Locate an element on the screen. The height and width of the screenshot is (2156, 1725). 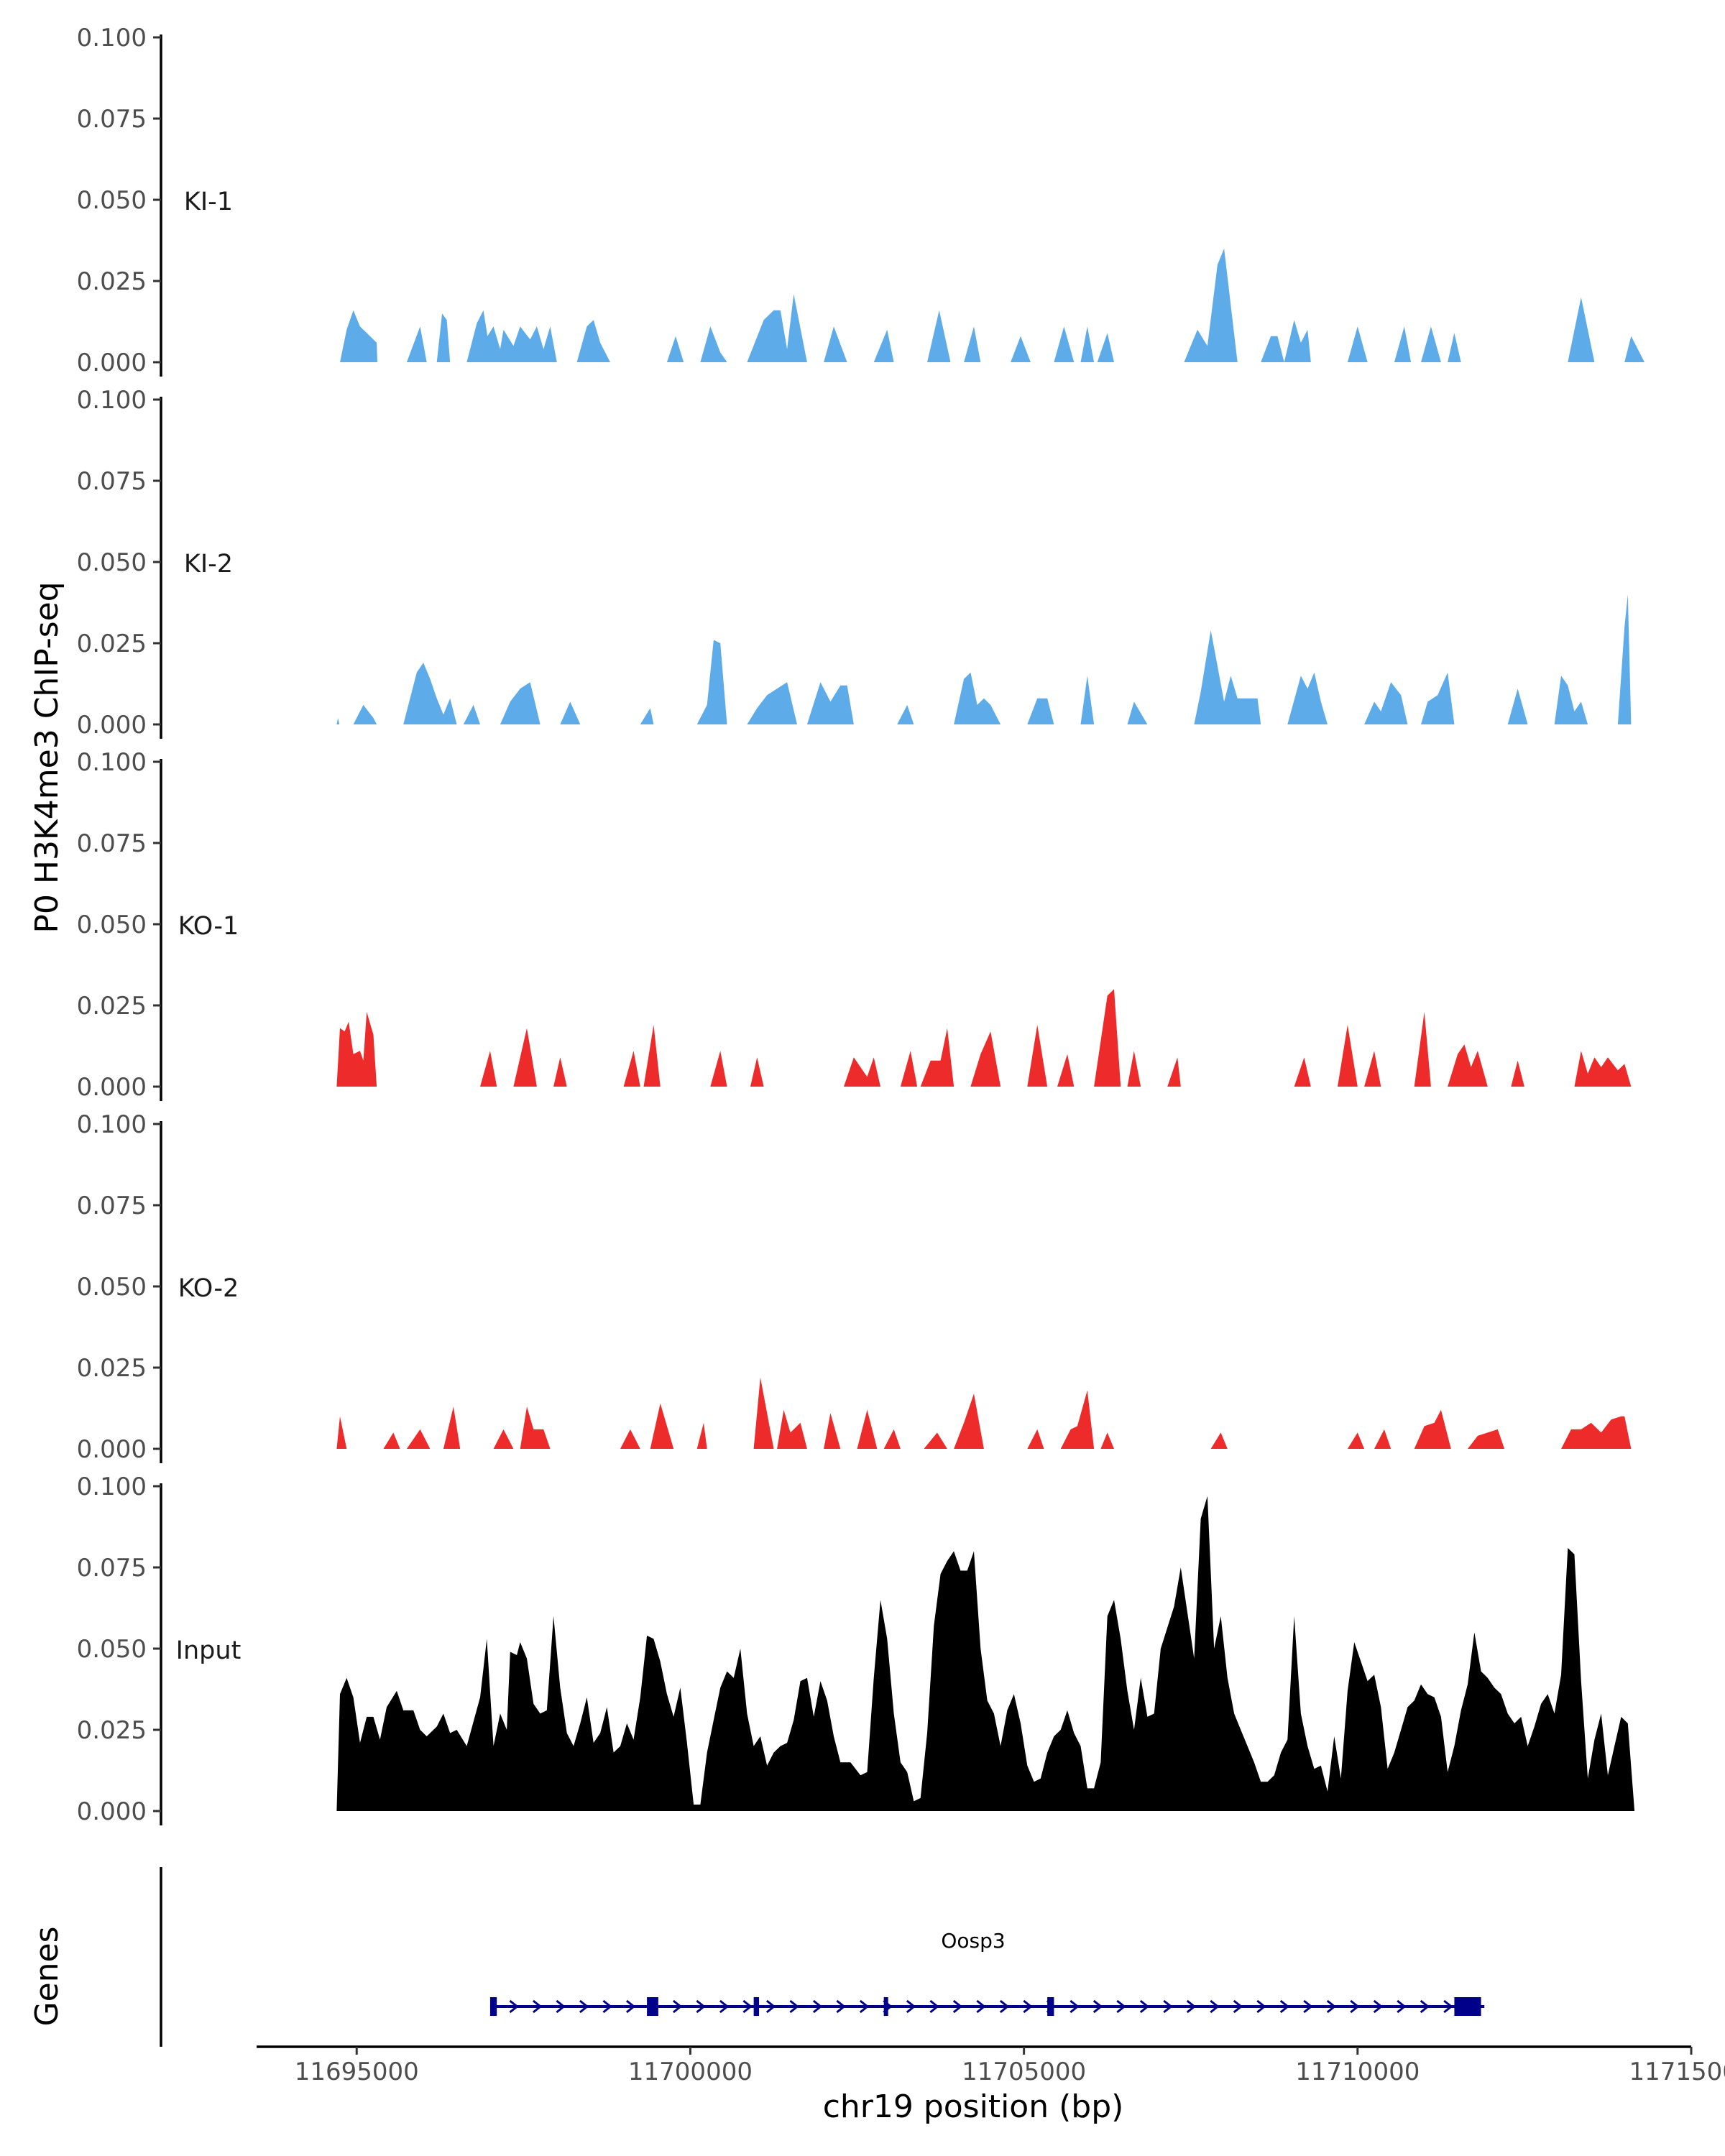
track-ki-1: 0.000 0.025 0.050 0.075 0.100 KI-1 is located at coordinates (860, 200).